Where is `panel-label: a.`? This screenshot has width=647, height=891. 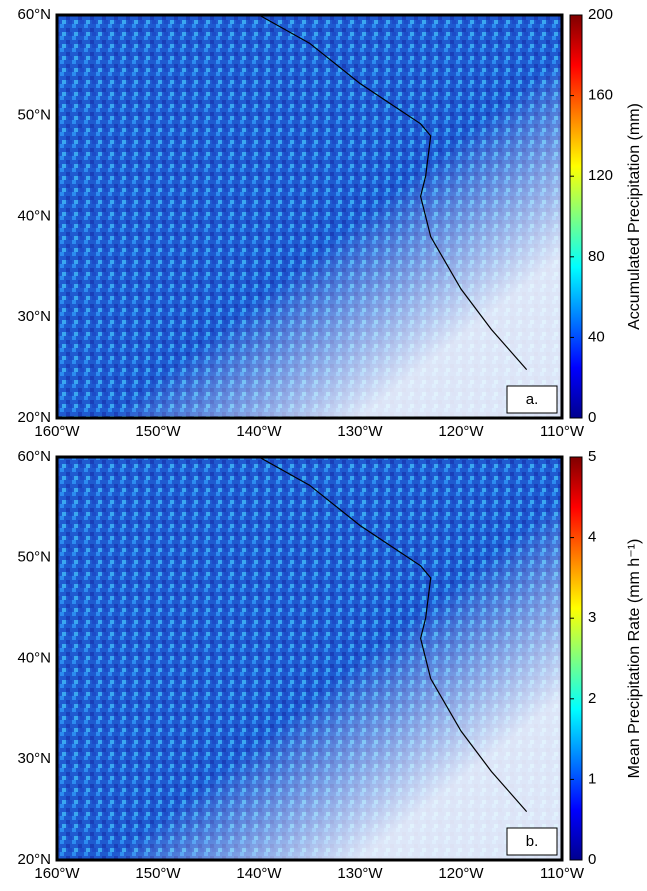
panel-label: a. is located at coordinates (532, 399).